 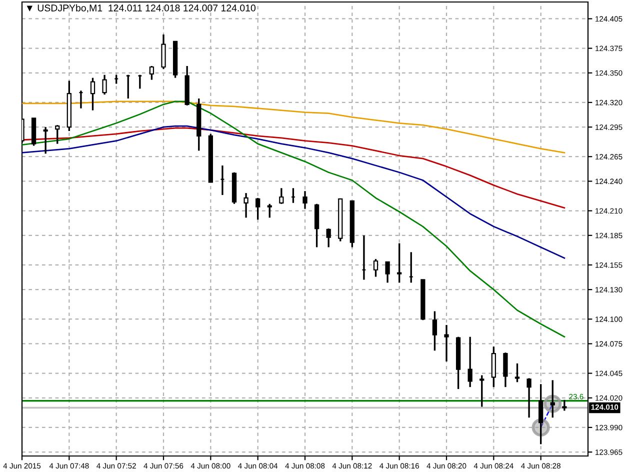 What do you see at coordinates (141, 8) in the screenshot?
I see `chart-title: ▼ USDJPYbo,M1 124.011 124.018 124.007 124.010` at bounding box center [141, 8].